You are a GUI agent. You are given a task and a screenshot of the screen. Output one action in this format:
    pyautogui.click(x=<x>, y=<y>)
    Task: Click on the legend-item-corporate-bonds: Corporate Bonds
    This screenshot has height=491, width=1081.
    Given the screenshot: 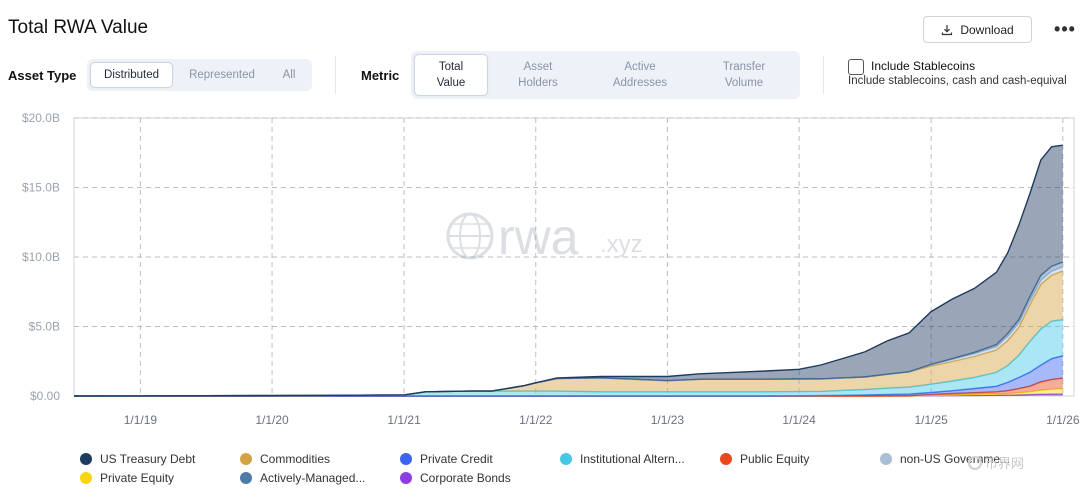 What is the action you would take?
    pyautogui.click(x=455, y=478)
    